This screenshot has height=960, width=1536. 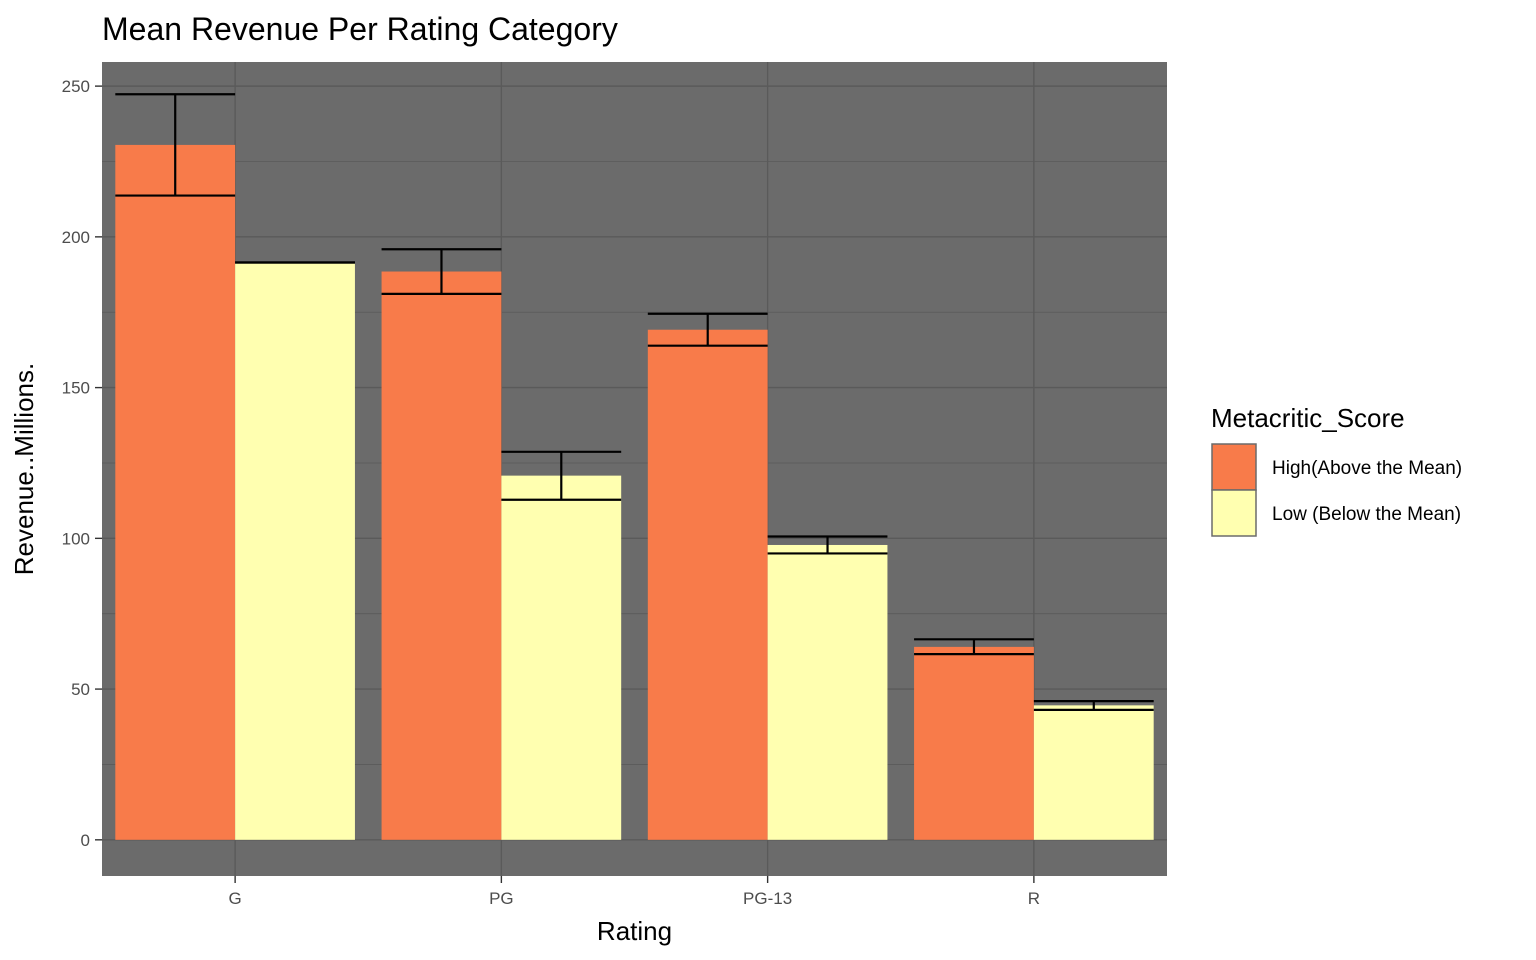 What do you see at coordinates (76, 538) in the screenshot?
I see `y-tick-label: 100` at bounding box center [76, 538].